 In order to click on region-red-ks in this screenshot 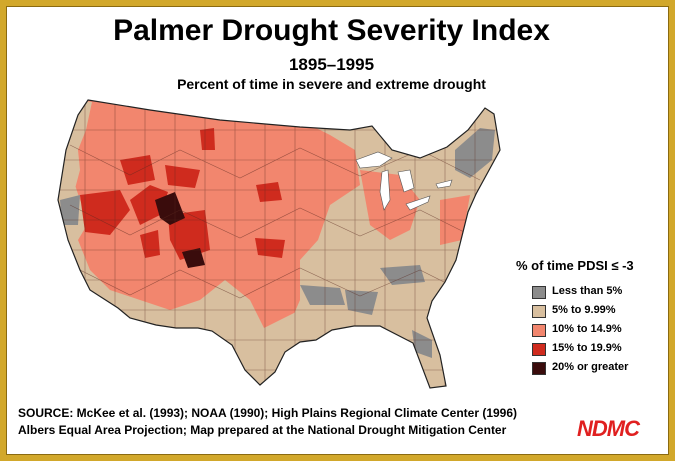, I will do `click(270, 248)`.